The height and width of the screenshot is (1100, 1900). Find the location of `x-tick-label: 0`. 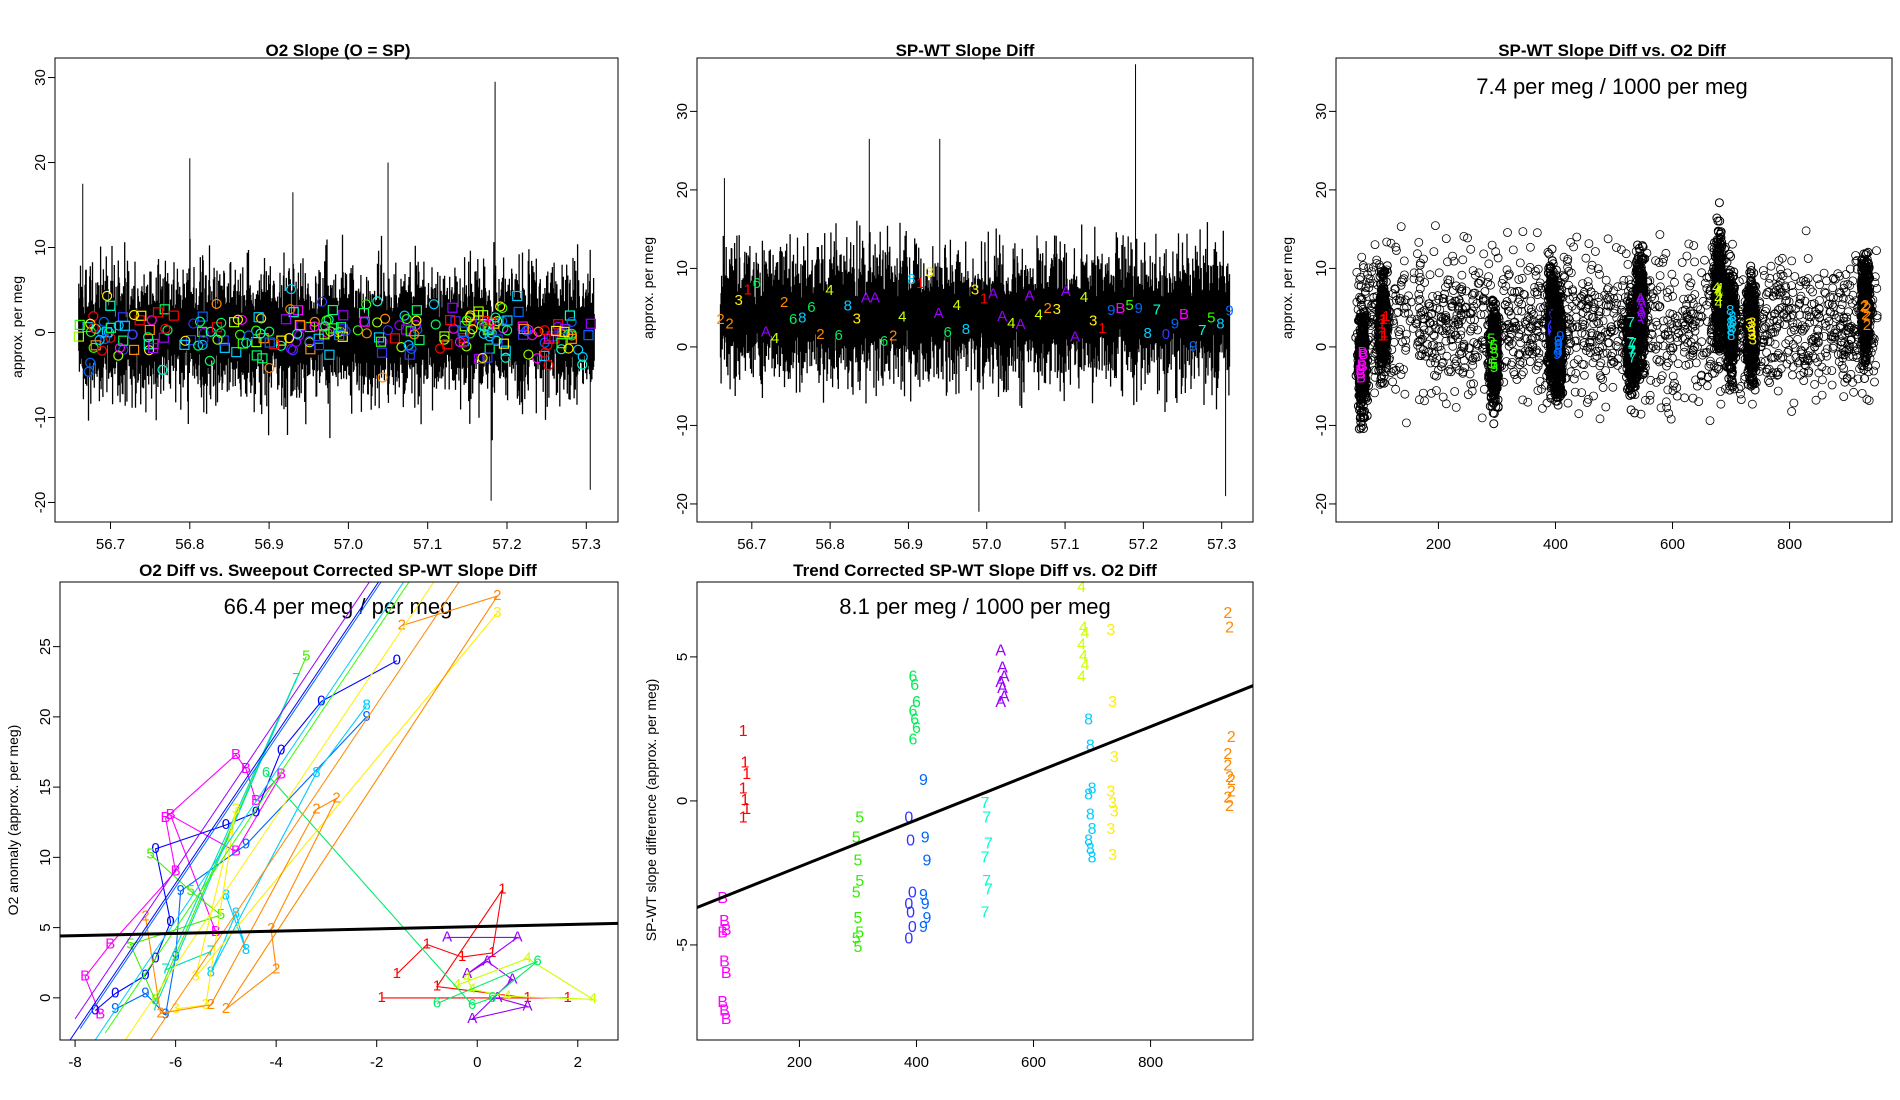

x-tick-label: 0 is located at coordinates (477, 1062).